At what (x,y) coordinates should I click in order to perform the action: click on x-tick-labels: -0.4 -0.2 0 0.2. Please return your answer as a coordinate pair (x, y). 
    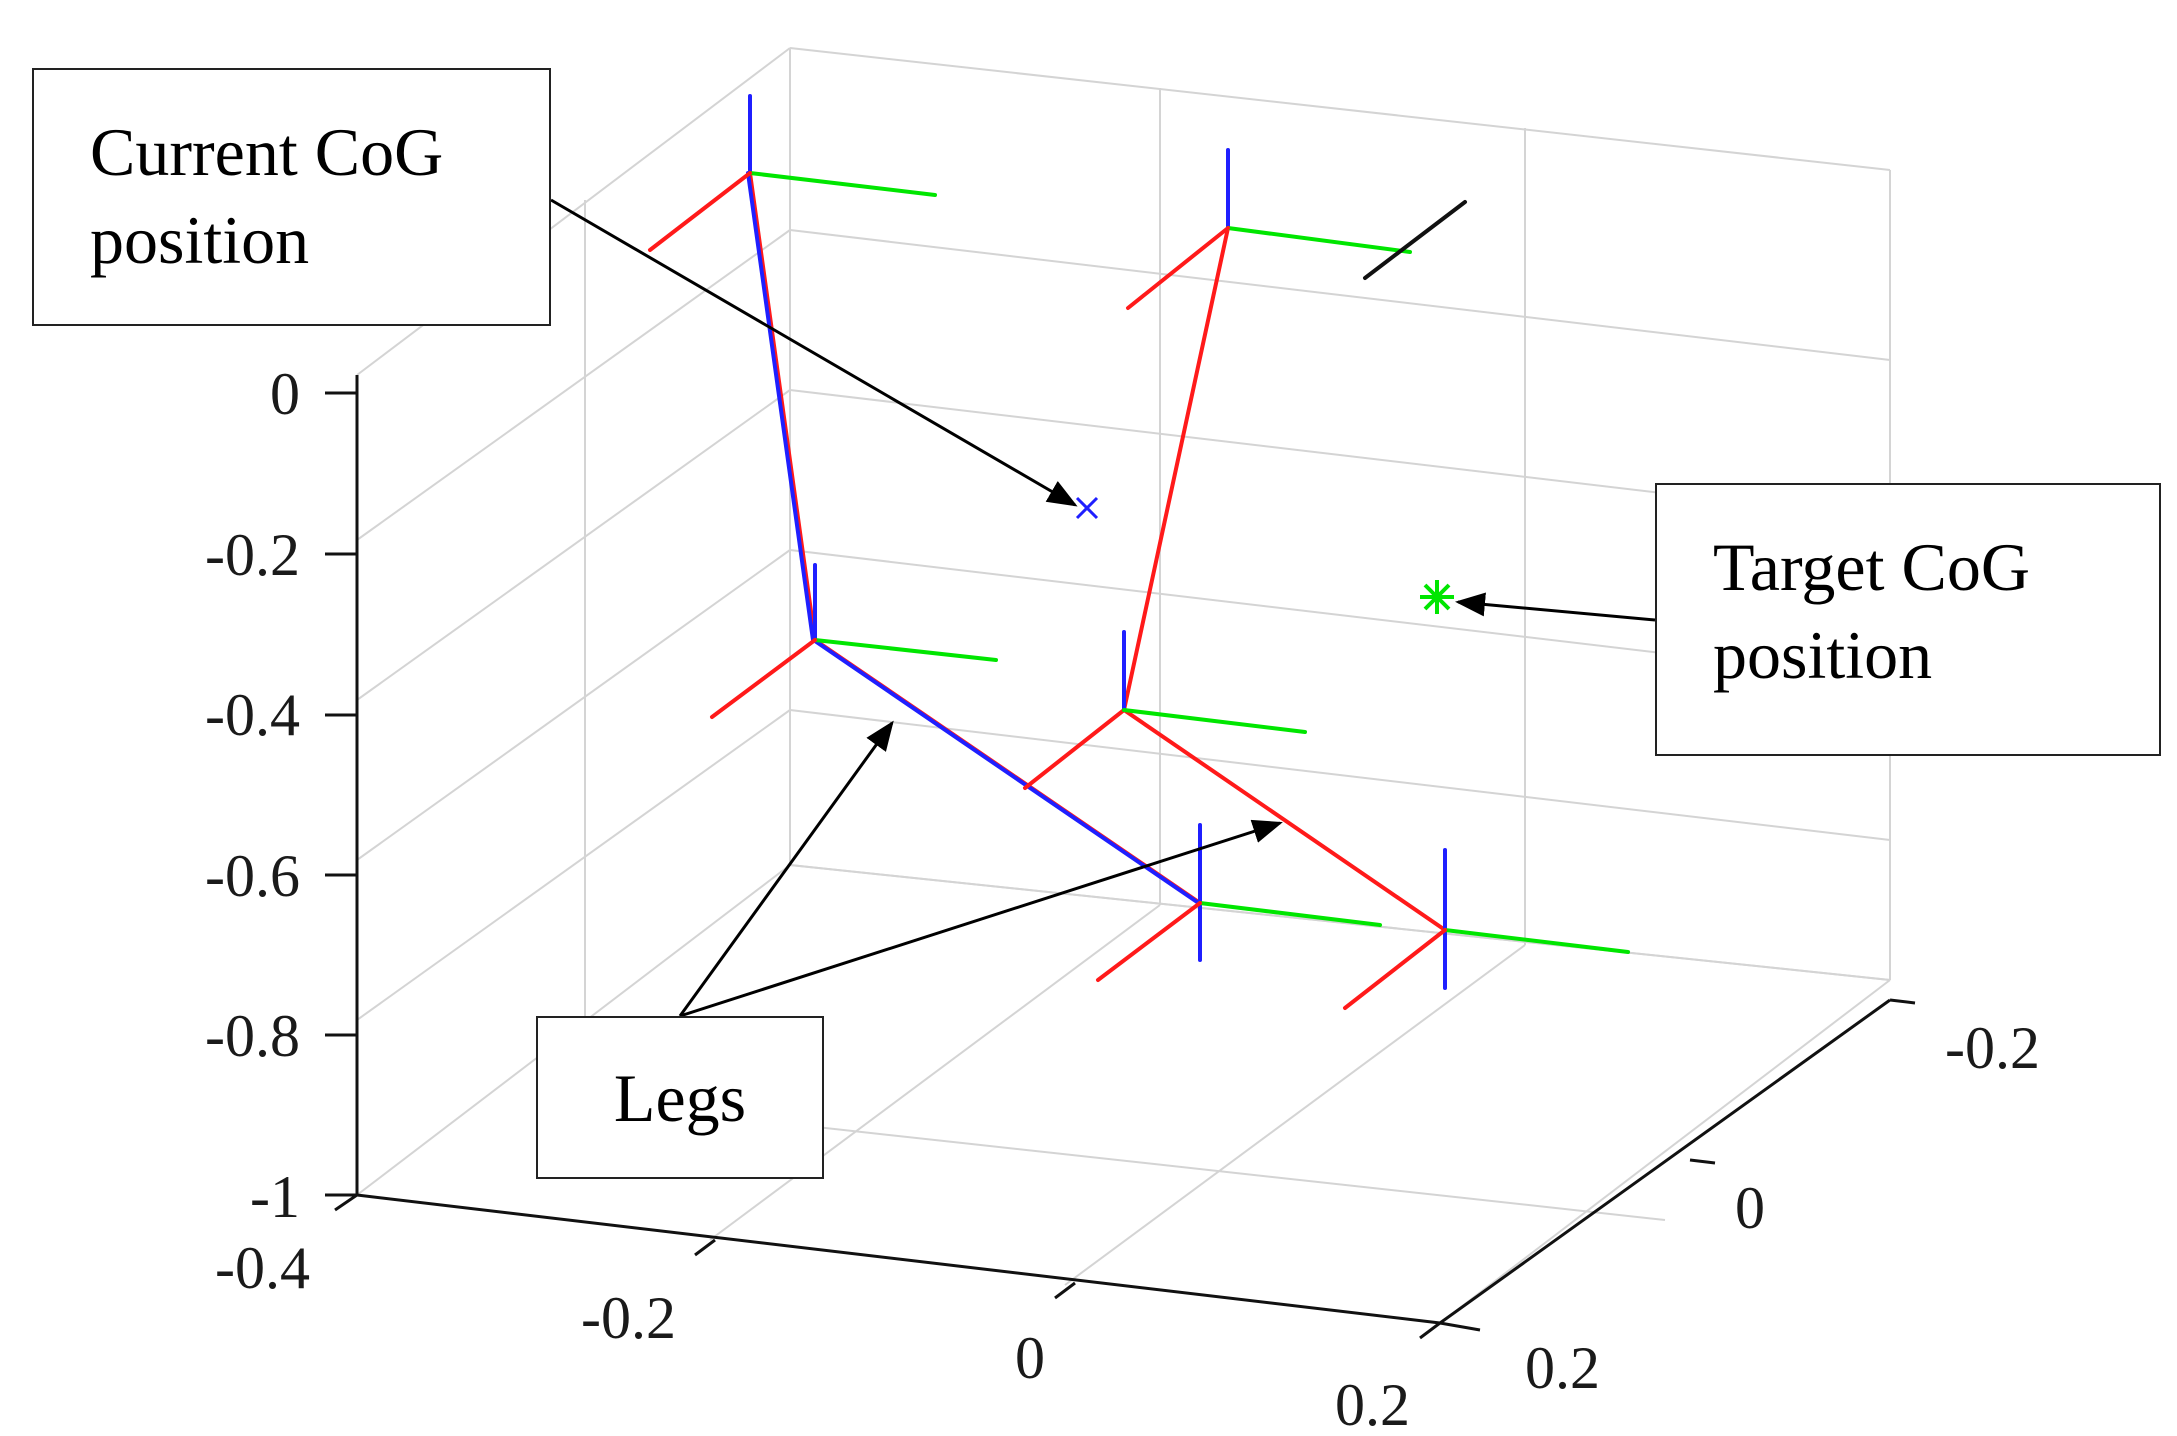
    Looking at the image, I should click on (812, 1335).